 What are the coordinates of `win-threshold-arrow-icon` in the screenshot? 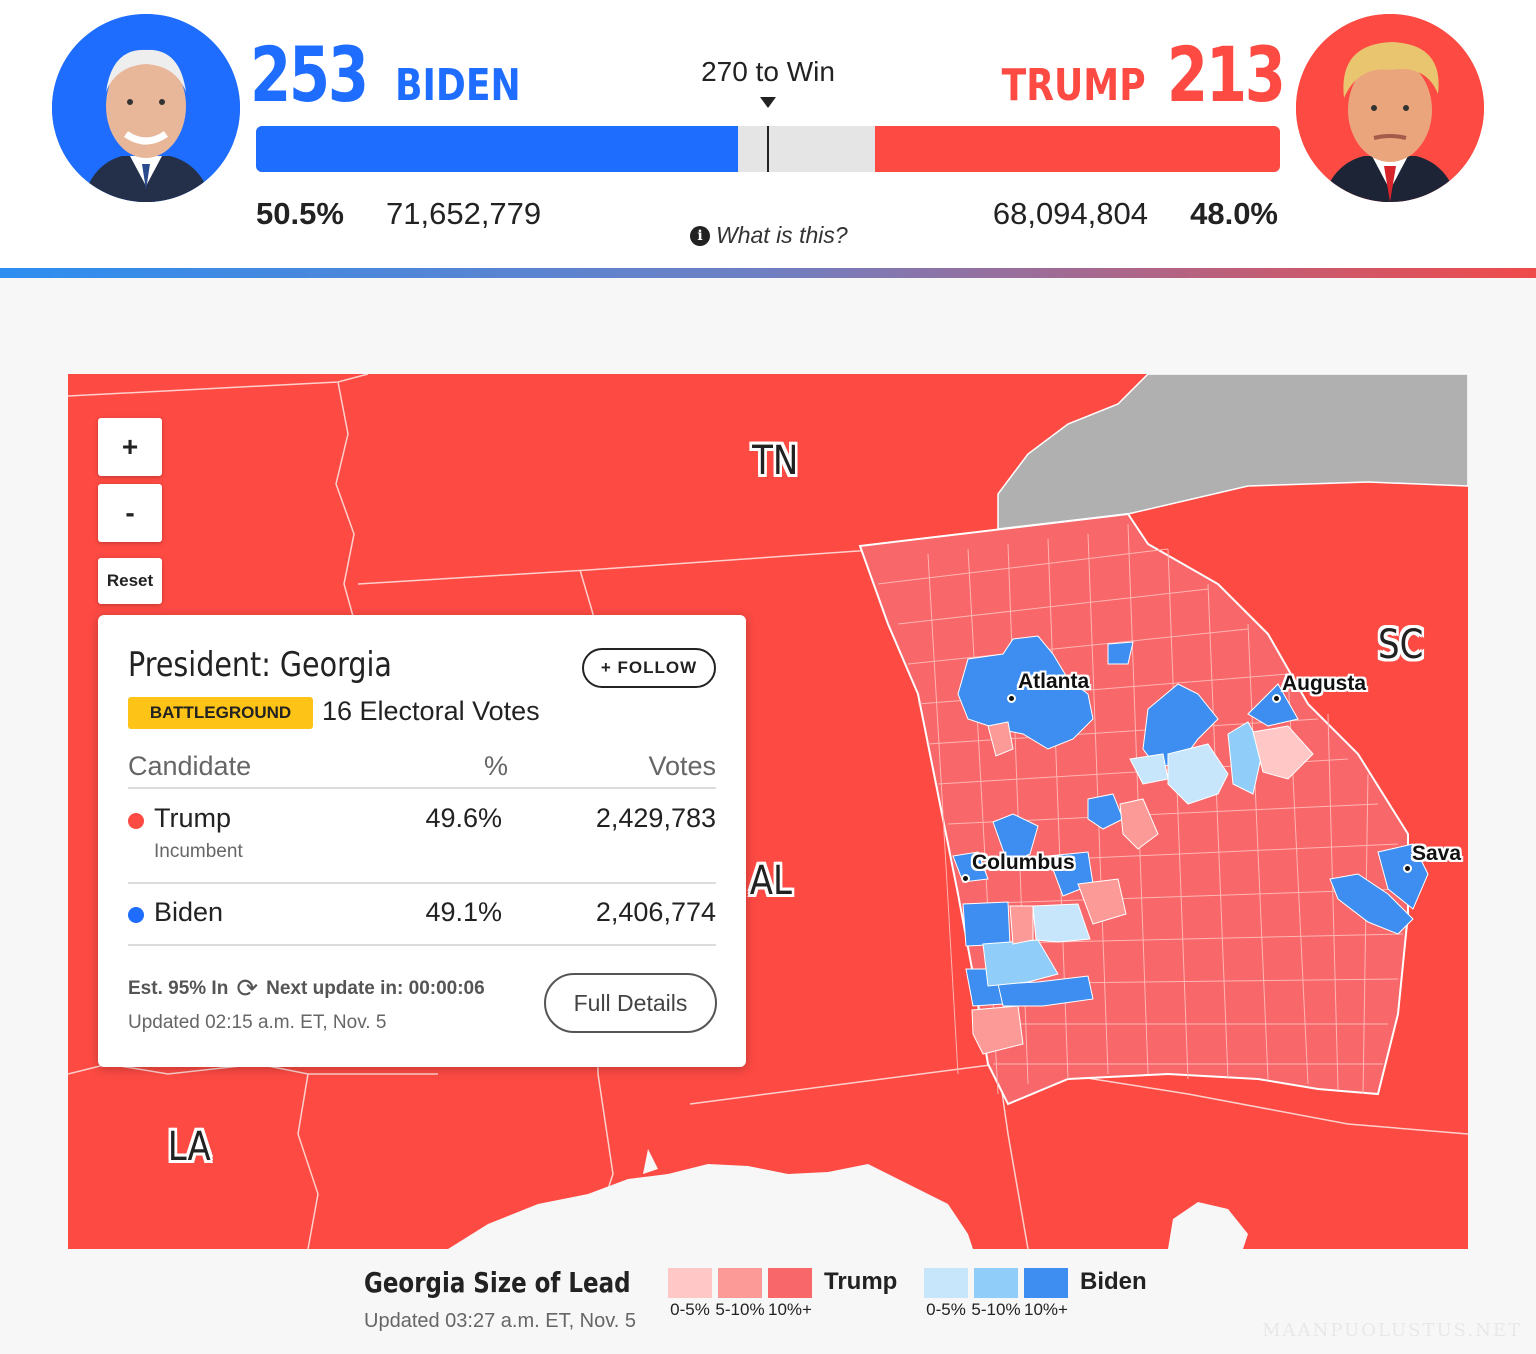 It's located at (768, 102).